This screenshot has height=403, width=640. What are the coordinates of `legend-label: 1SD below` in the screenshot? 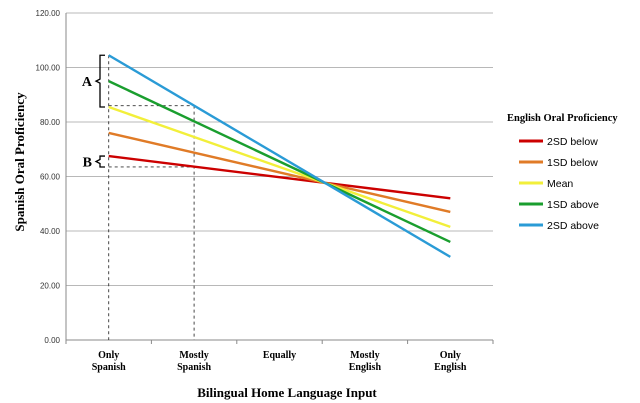 It's located at (572, 163).